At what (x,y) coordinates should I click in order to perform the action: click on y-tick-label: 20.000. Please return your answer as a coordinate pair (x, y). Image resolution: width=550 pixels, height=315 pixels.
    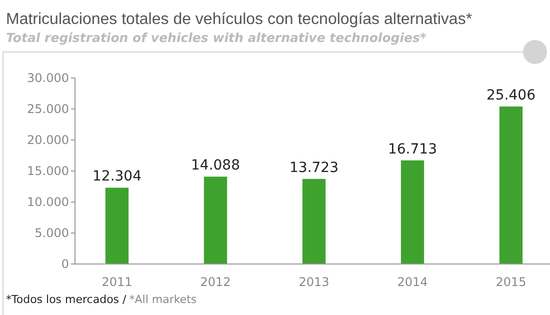
    Looking at the image, I should click on (48, 140).